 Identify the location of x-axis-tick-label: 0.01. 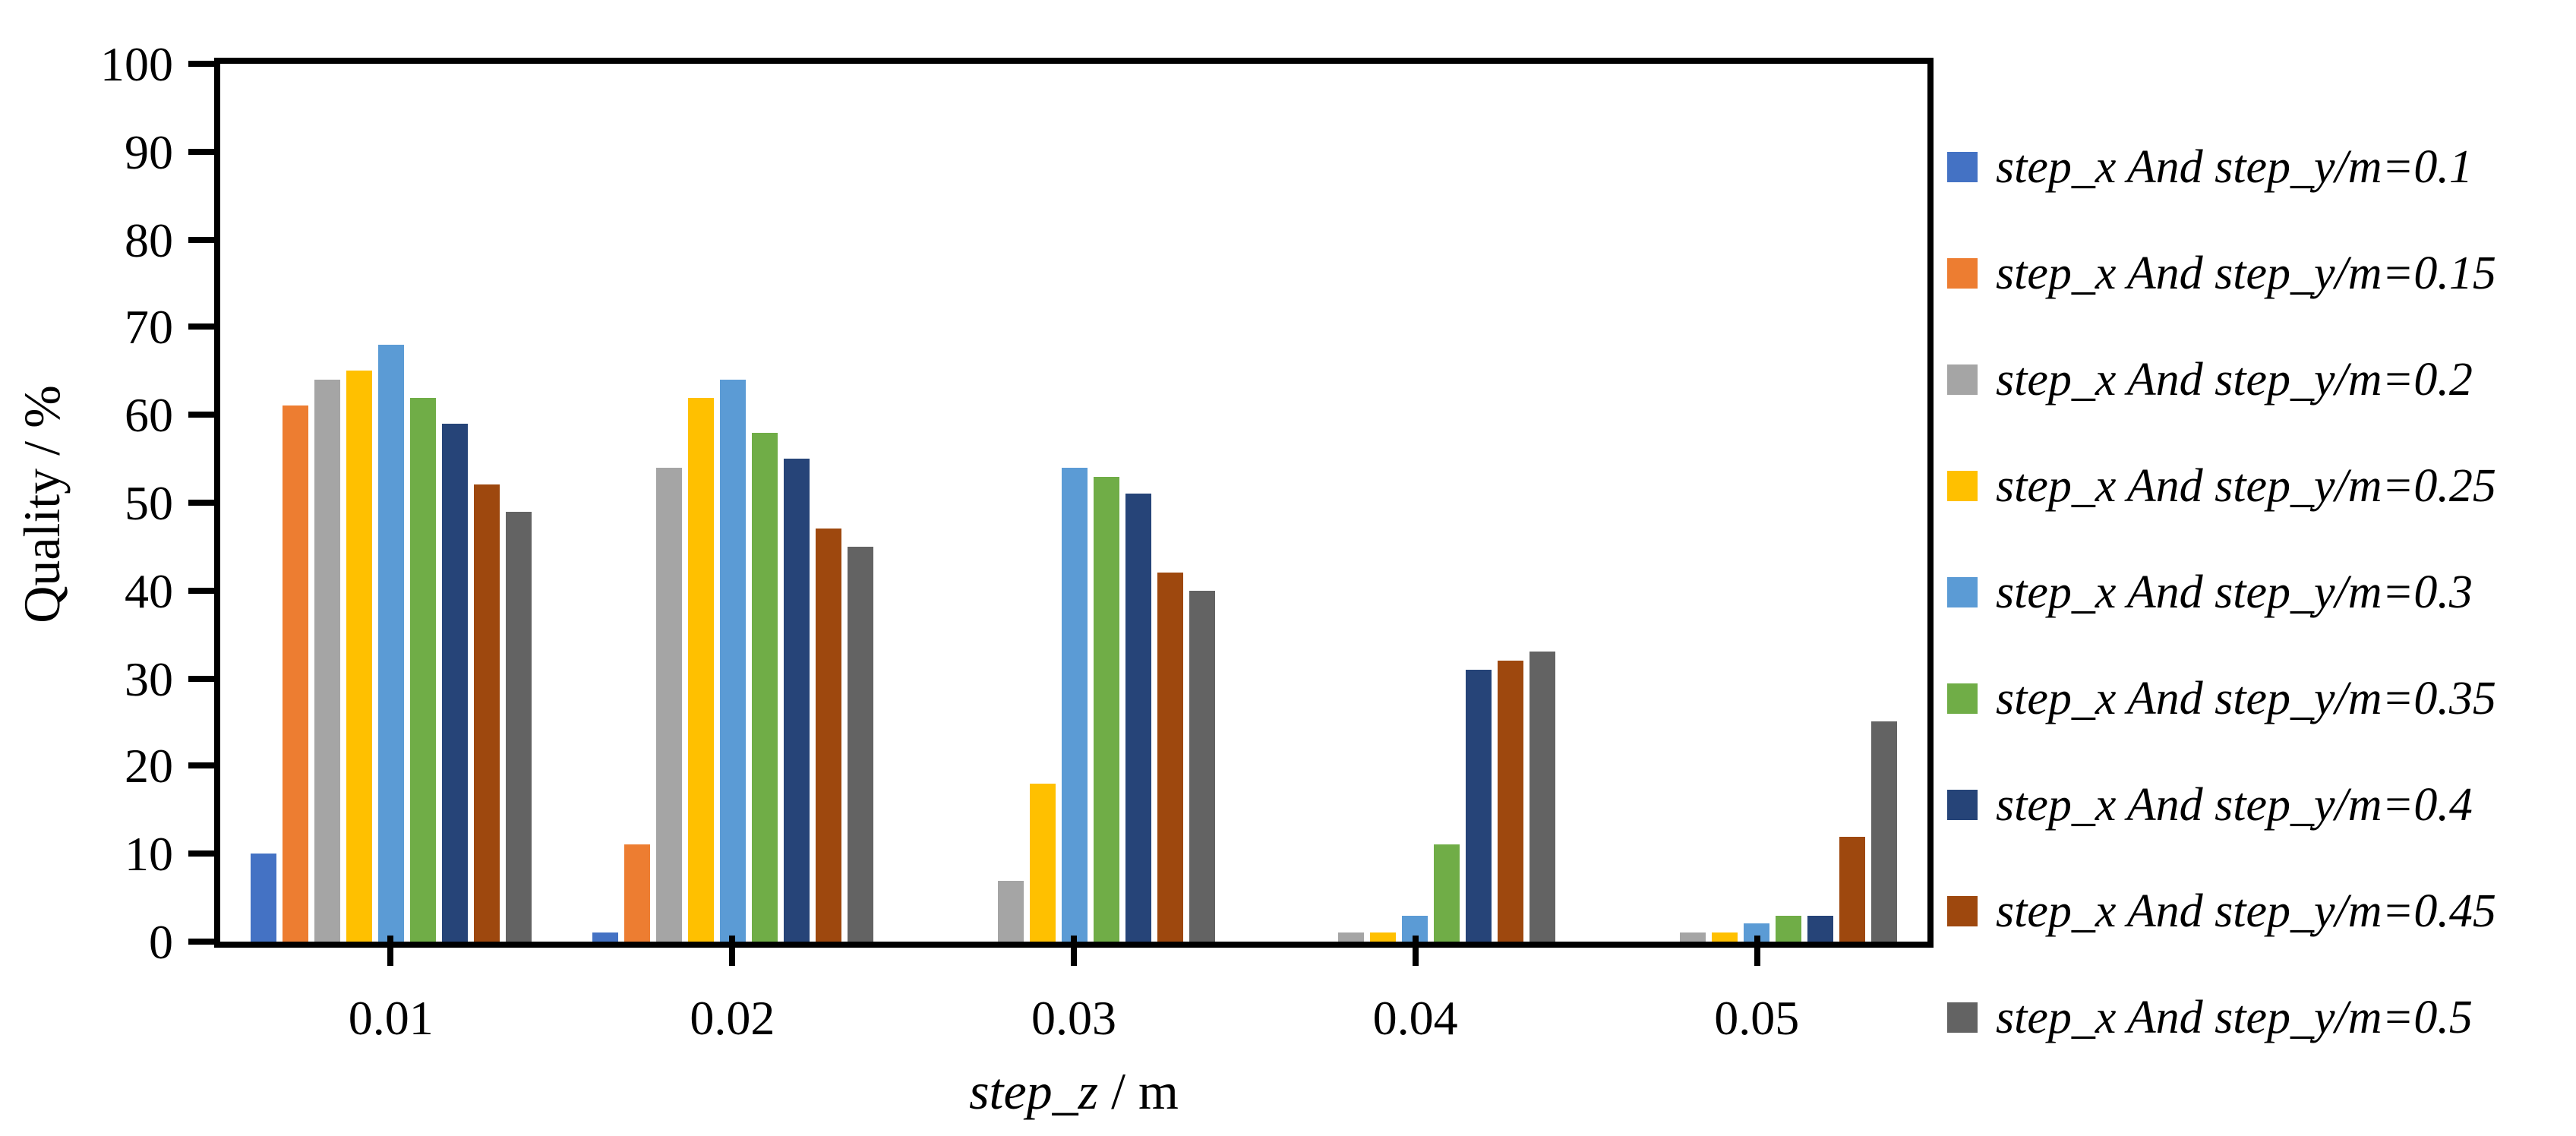
(391, 1017).